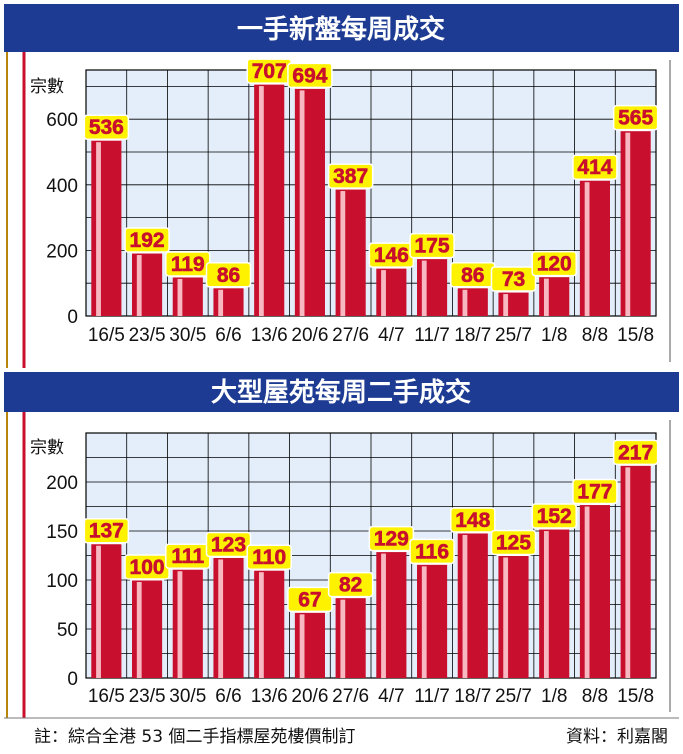 The width and height of the screenshot is (683, 754). Describe the element at coordinates (228, 289) in the screenshot. I see `chart-1-bar-group: 86` at that location.